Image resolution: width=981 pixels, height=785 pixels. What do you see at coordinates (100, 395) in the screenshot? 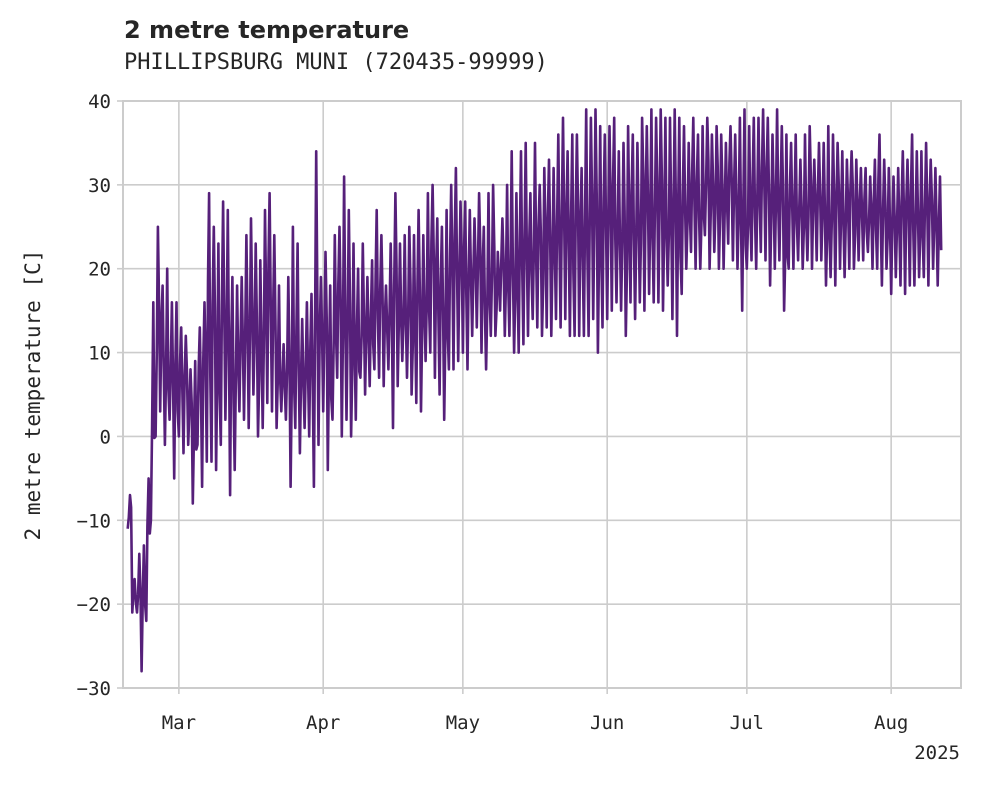
I see `y-ticks: −30 −20 −10 0 10 20 30 40` at bounding box center [100, 395].